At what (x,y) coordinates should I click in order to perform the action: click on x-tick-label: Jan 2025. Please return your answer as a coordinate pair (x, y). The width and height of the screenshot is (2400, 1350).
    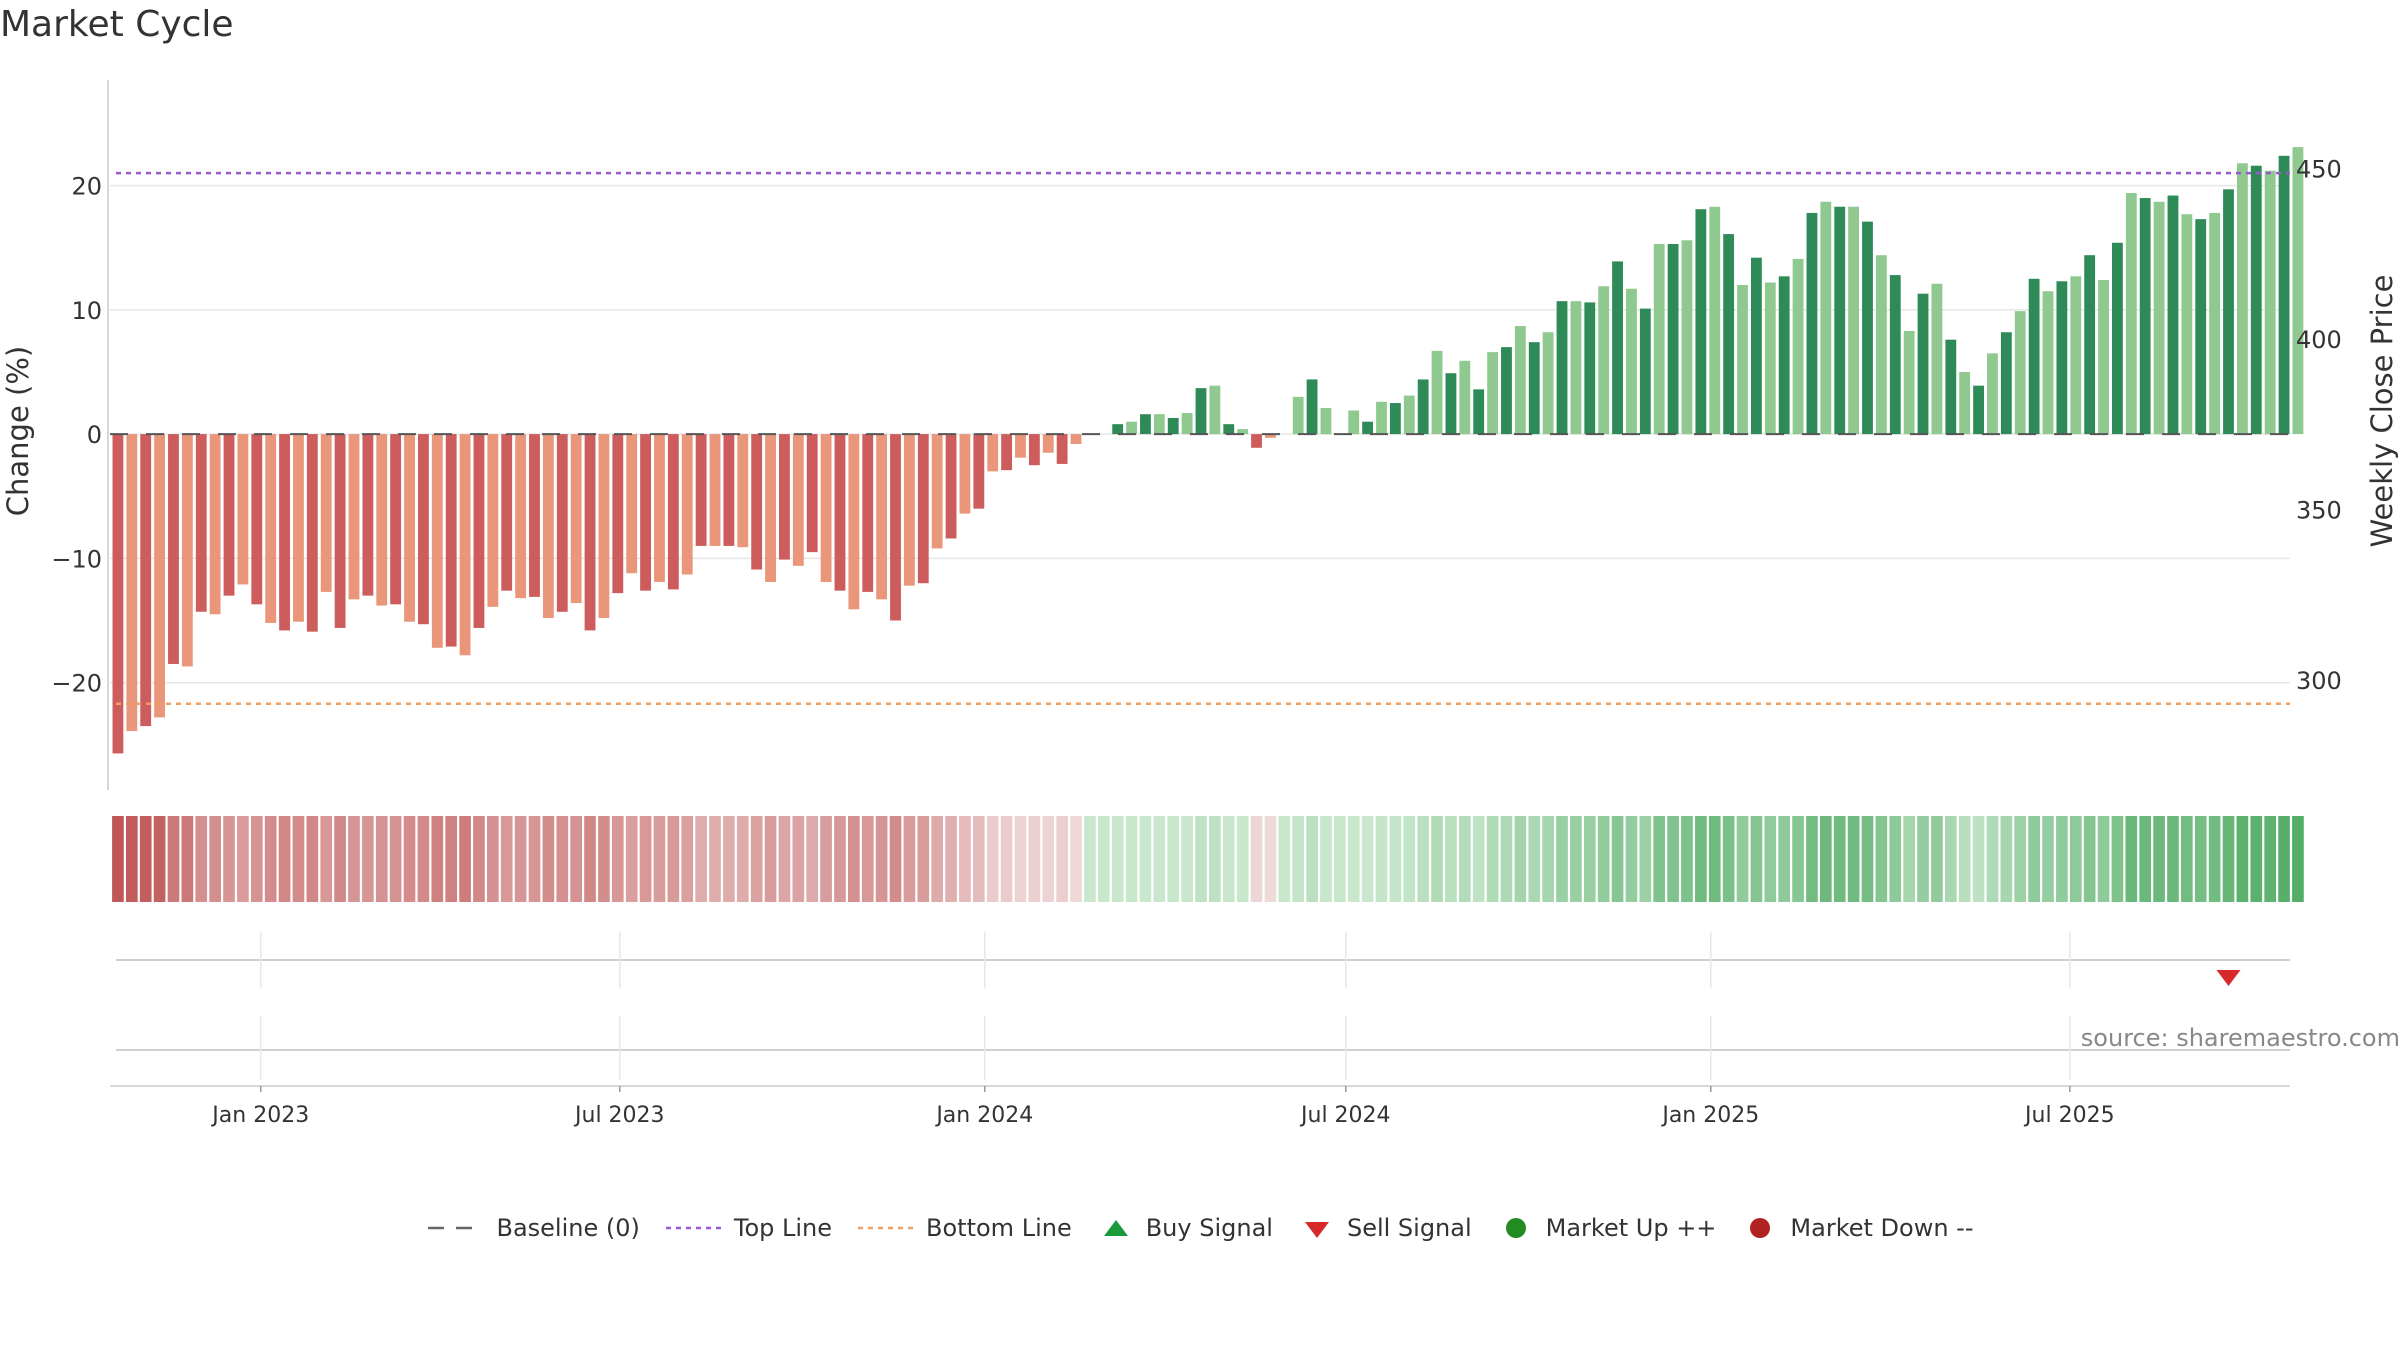
    Looking at the image, I should click on (1709, 1115).